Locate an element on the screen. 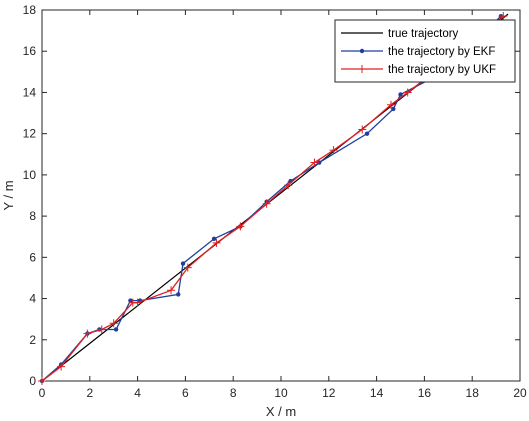 This screenshot has width=529, height=421. y-tick-label: 14 is located at coordinates (30, 92).